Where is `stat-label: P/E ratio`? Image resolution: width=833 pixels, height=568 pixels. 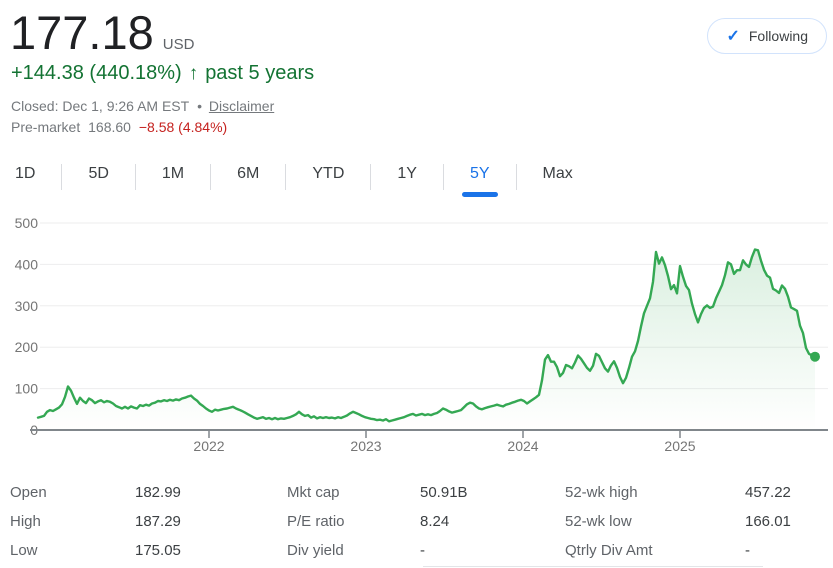
stat-label: P/E ratio is located at coordinates (316, 521).